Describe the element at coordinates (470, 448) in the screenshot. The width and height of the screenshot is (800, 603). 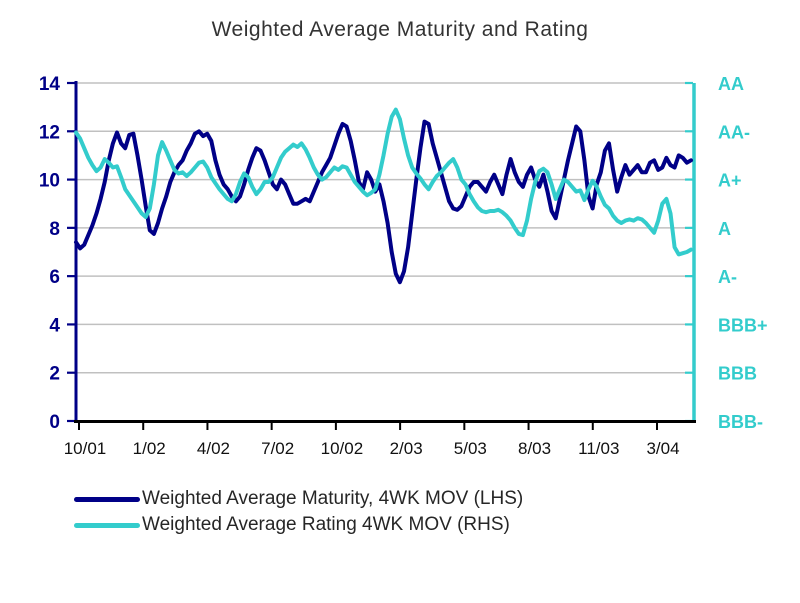
I see `x-axis-tick-label: 5/03` at that location.